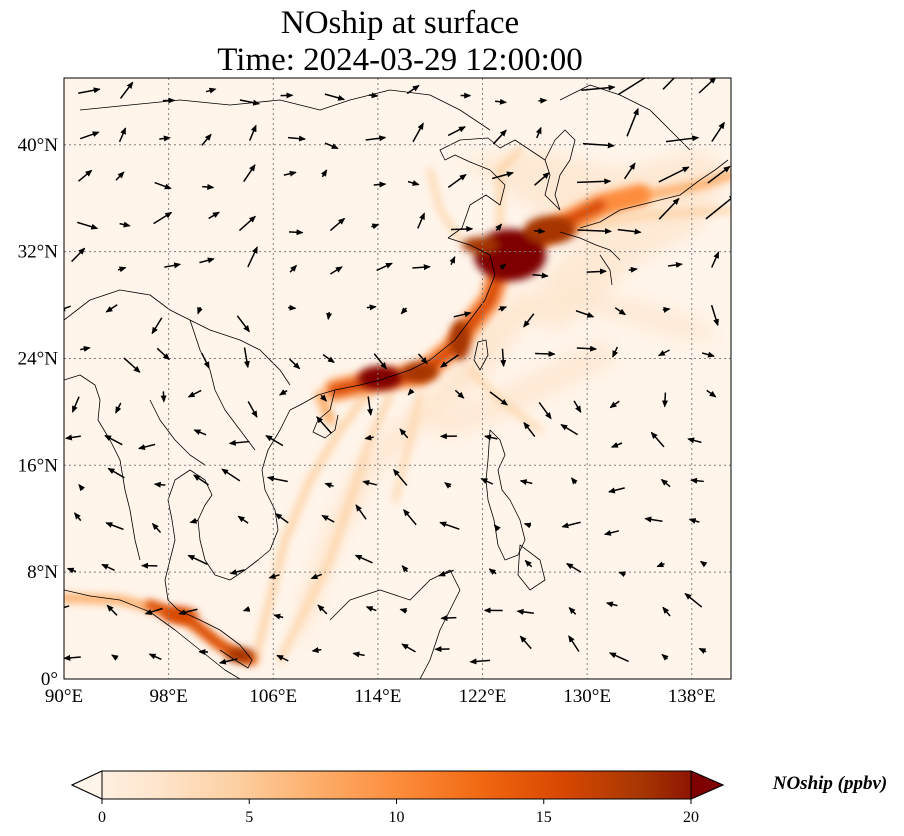 The image size is (904, 836). What do you see at coordinates (587, 696) in the screenshot?
I see `lon-tick-label: 130°E` at bounding box center [587, 696].